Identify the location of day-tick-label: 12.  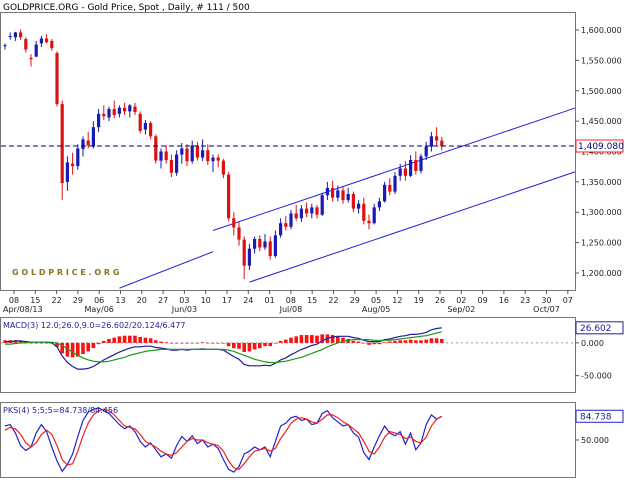
(397, 300).